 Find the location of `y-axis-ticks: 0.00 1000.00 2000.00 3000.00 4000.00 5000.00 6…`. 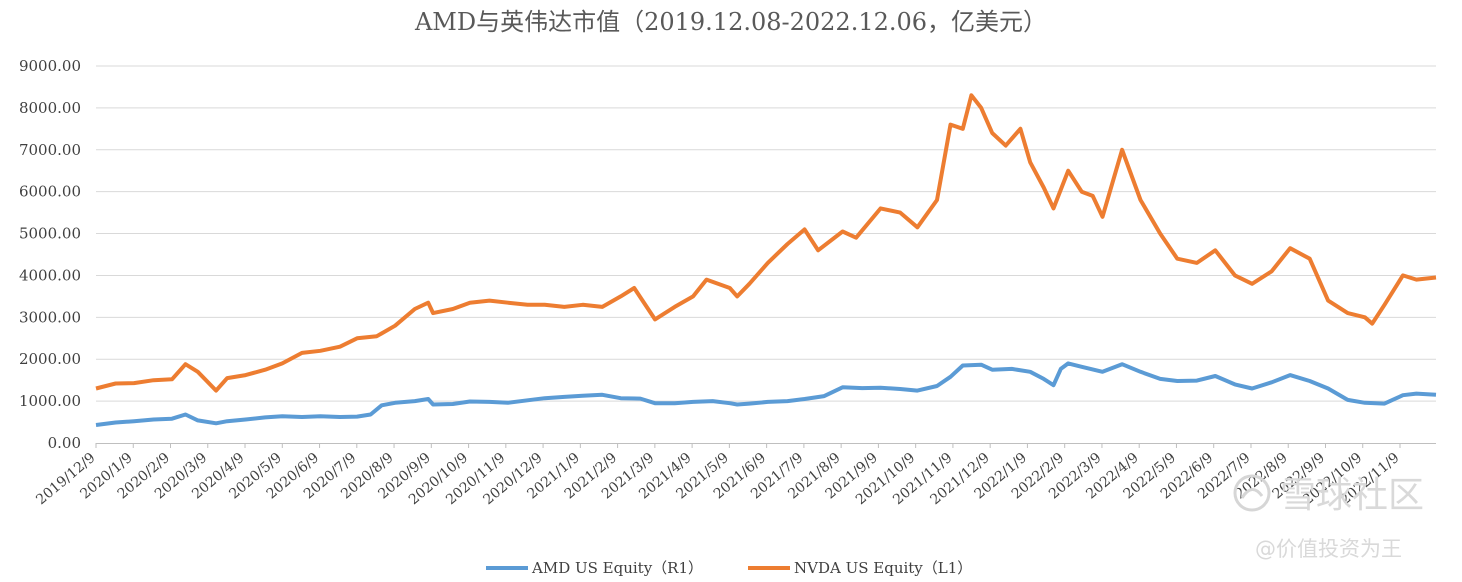

y-axis-ticks: 0.00 1000.00 2000.00 3000.00 4000.00 5000.00 6… is located at coordinates (50, 254).